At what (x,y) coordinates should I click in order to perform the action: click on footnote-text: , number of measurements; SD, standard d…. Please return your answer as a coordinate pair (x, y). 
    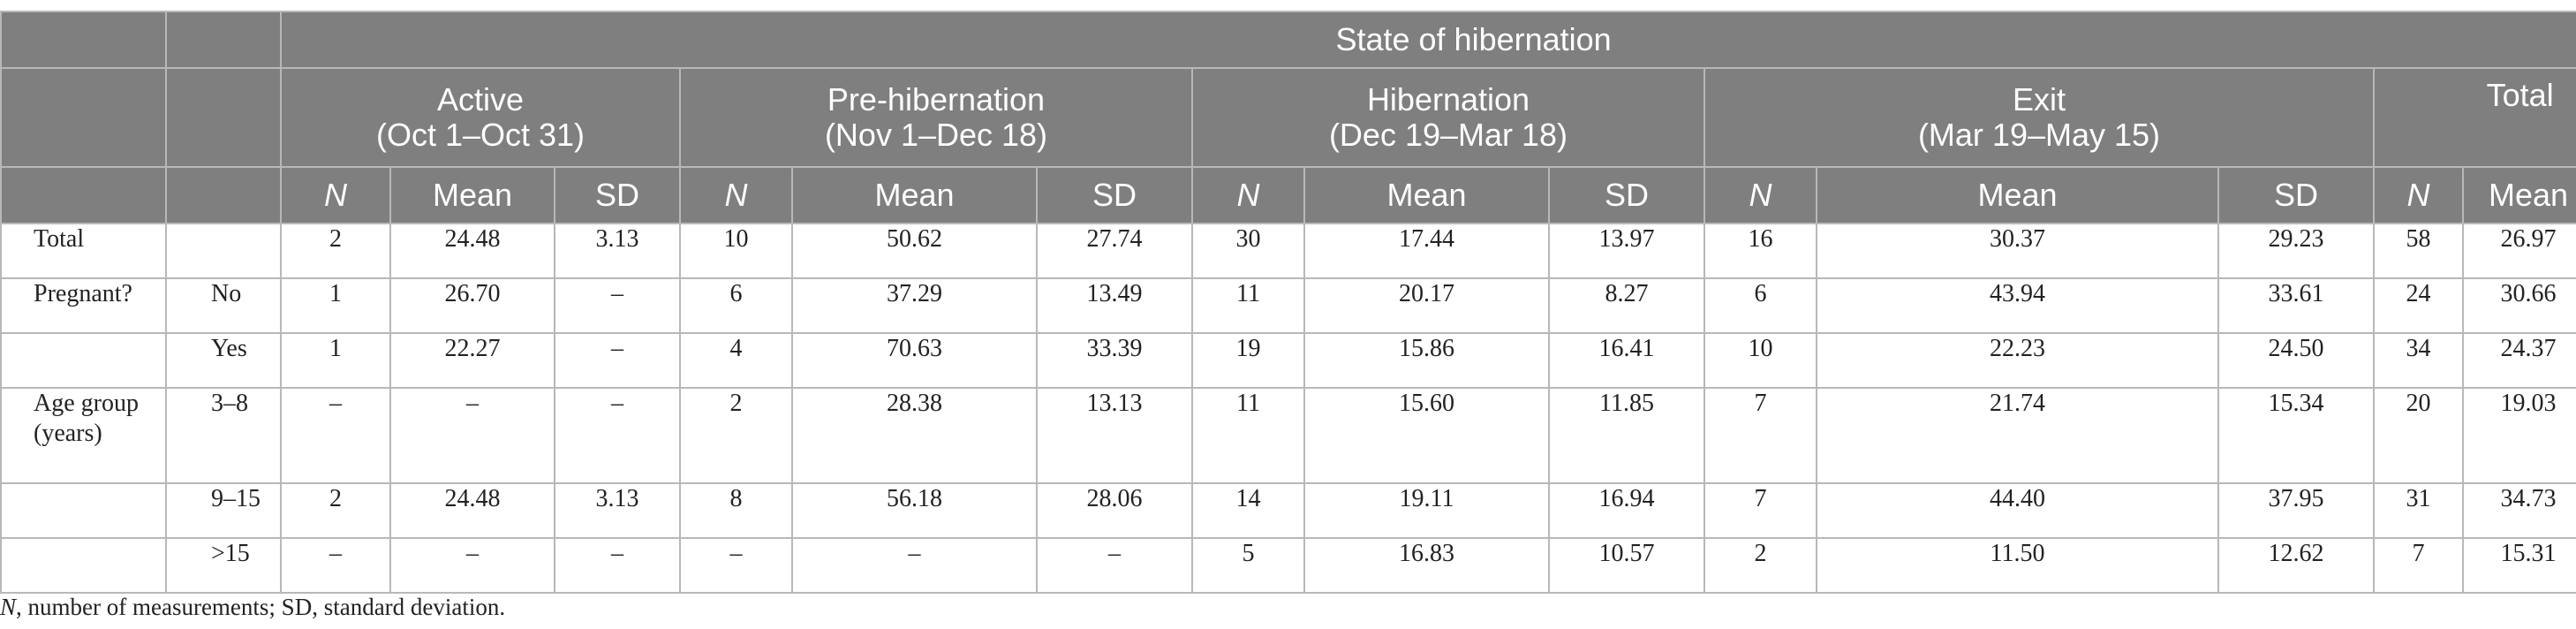
    Looking at the image, I should click on (261, 607).